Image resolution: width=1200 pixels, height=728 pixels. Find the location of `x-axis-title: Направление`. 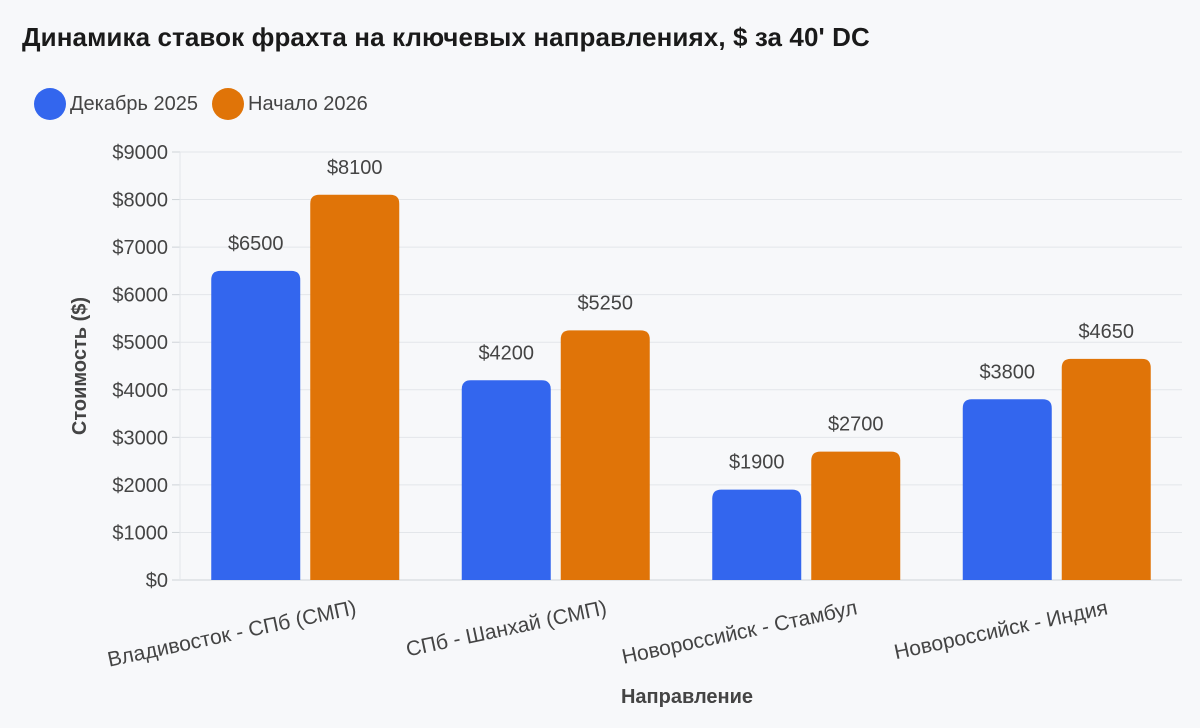

x-axis-title: Направление is located at coordinates (687, 697).